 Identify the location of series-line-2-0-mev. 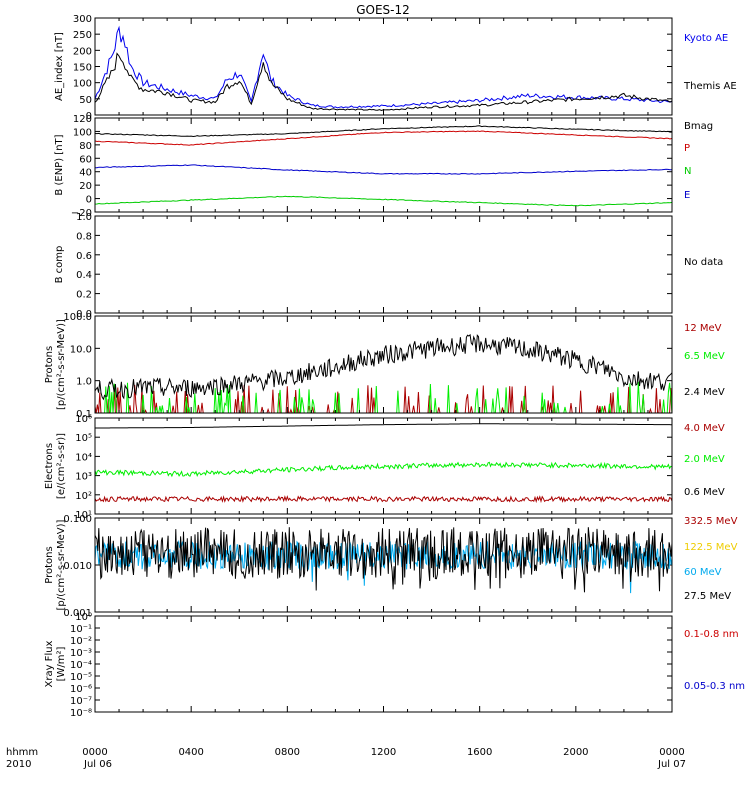
(383, 469).